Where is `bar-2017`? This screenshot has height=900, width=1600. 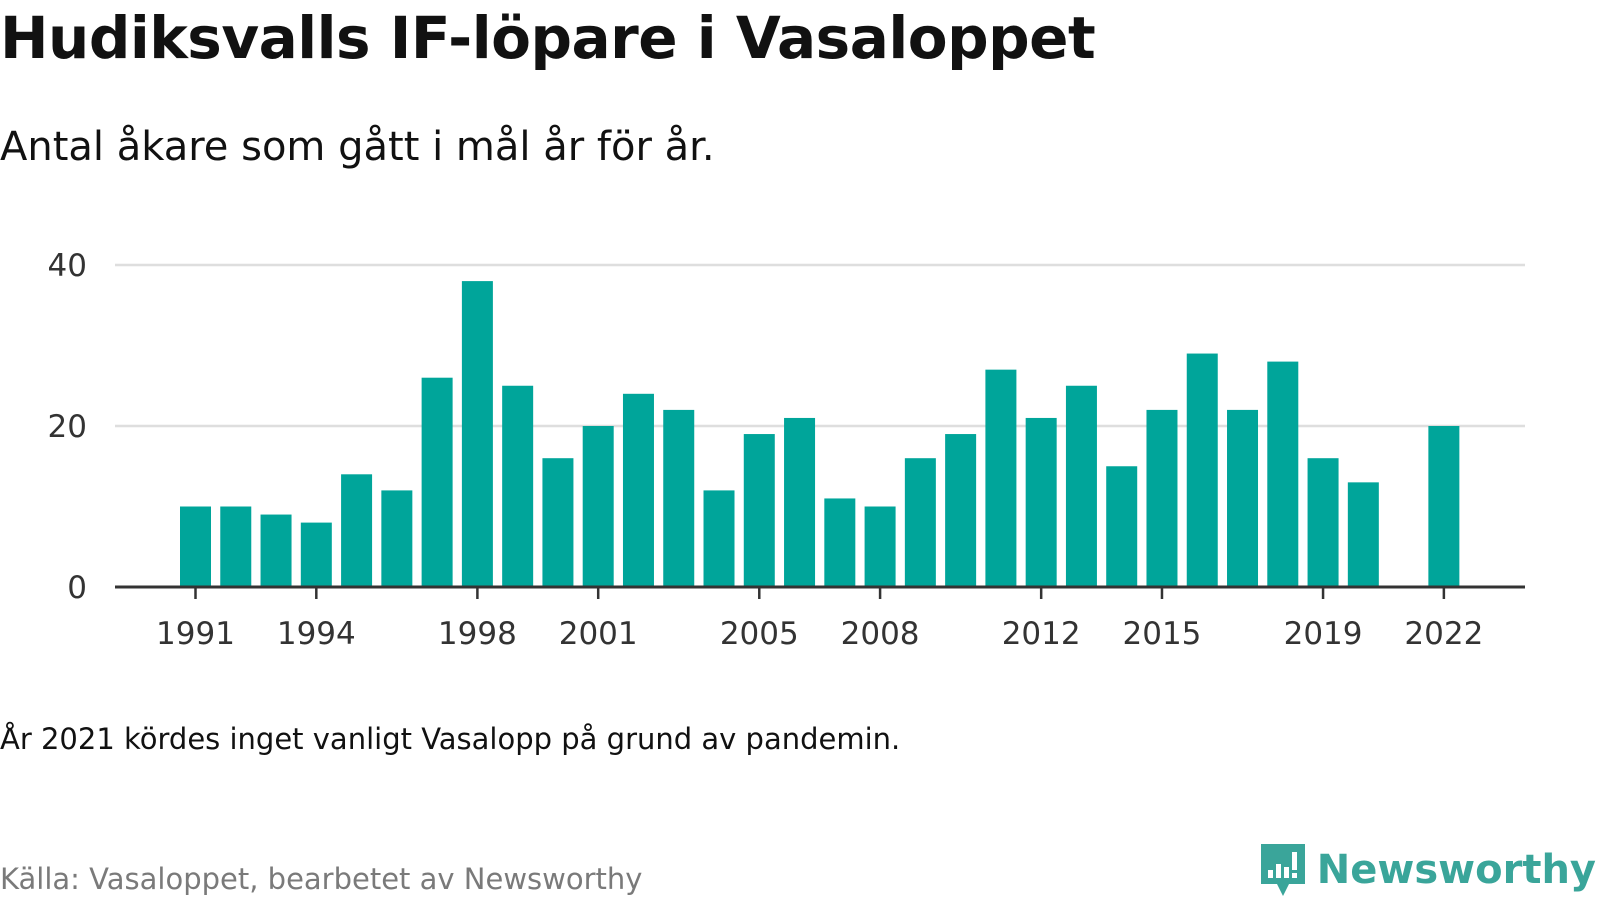 bar-2017 is located at coordinates (1243, 498).